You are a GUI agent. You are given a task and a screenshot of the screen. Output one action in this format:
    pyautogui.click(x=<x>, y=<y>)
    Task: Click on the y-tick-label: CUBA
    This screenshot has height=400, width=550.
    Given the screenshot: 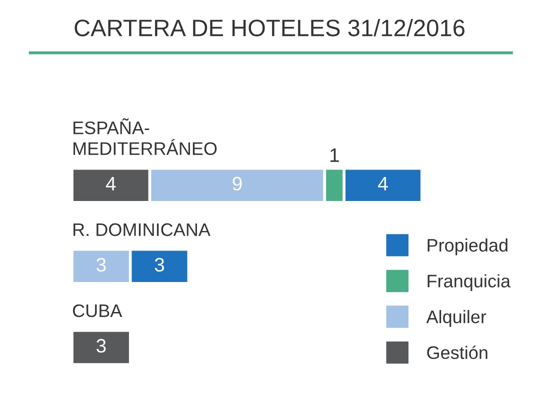 What is the action you would take?
    pyautogui.click(x=97, y=311)
    